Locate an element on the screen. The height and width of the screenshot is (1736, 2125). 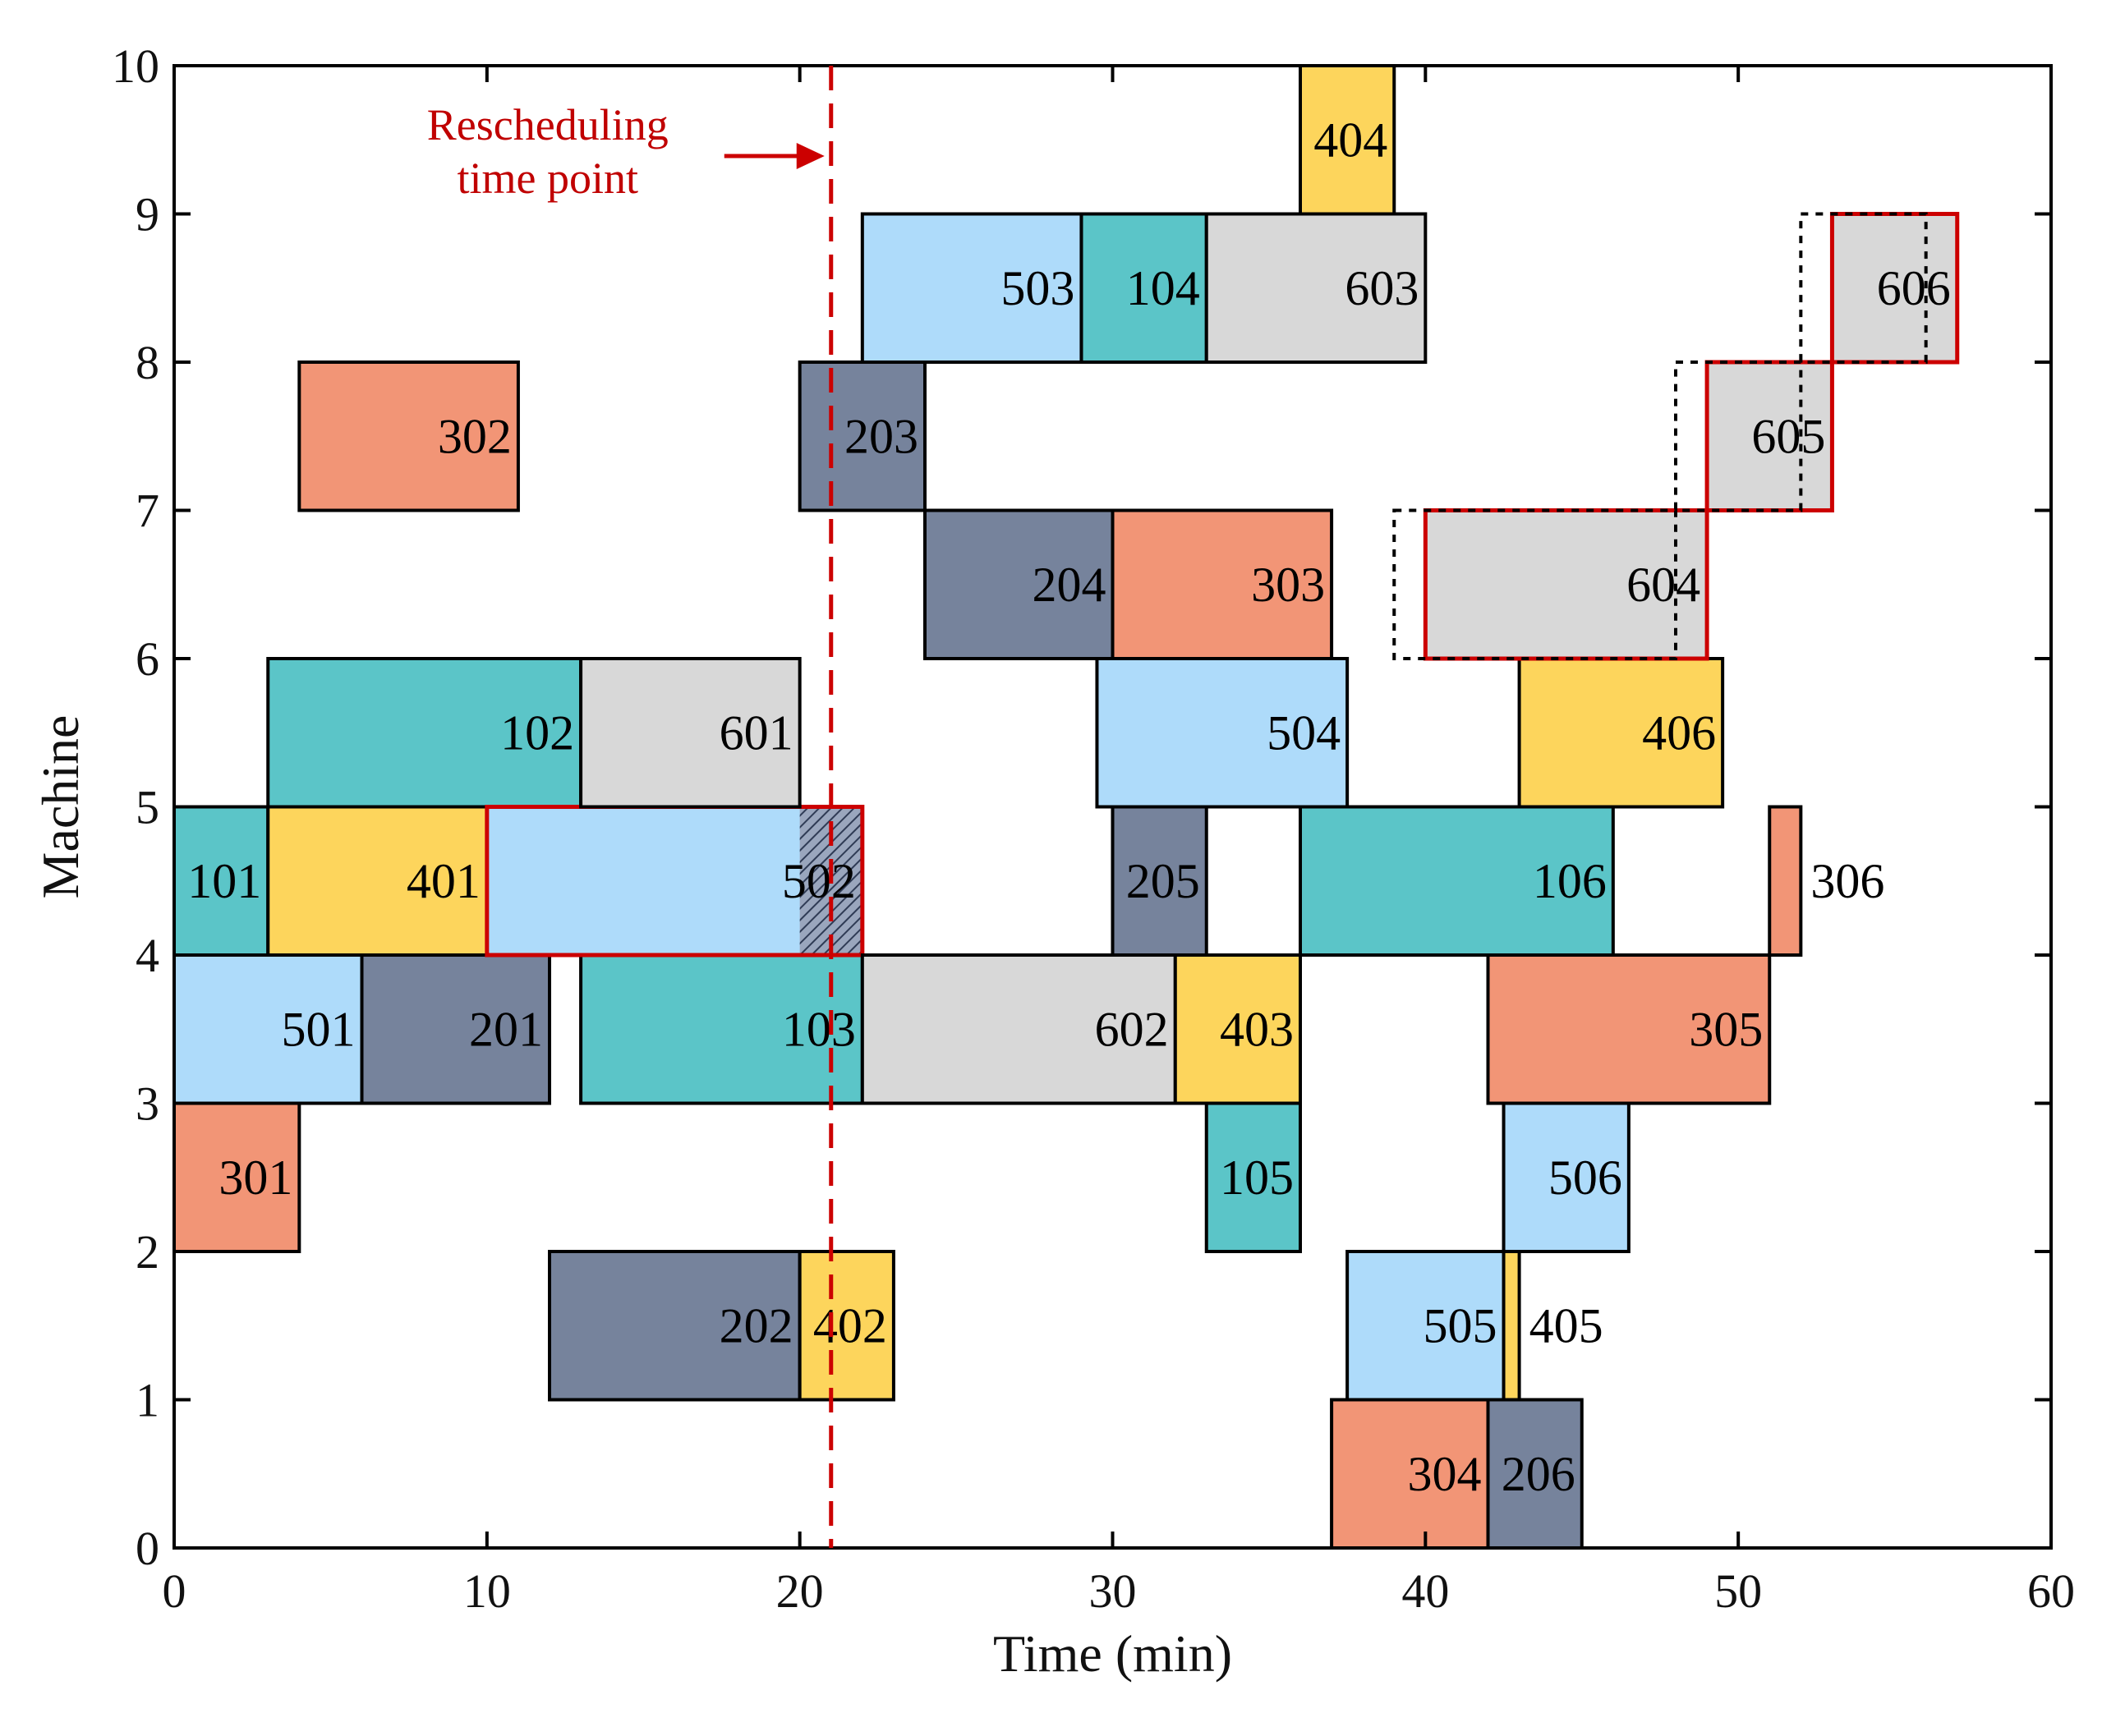
operation-label-306: 306 is located at coordinates (1847, 881).